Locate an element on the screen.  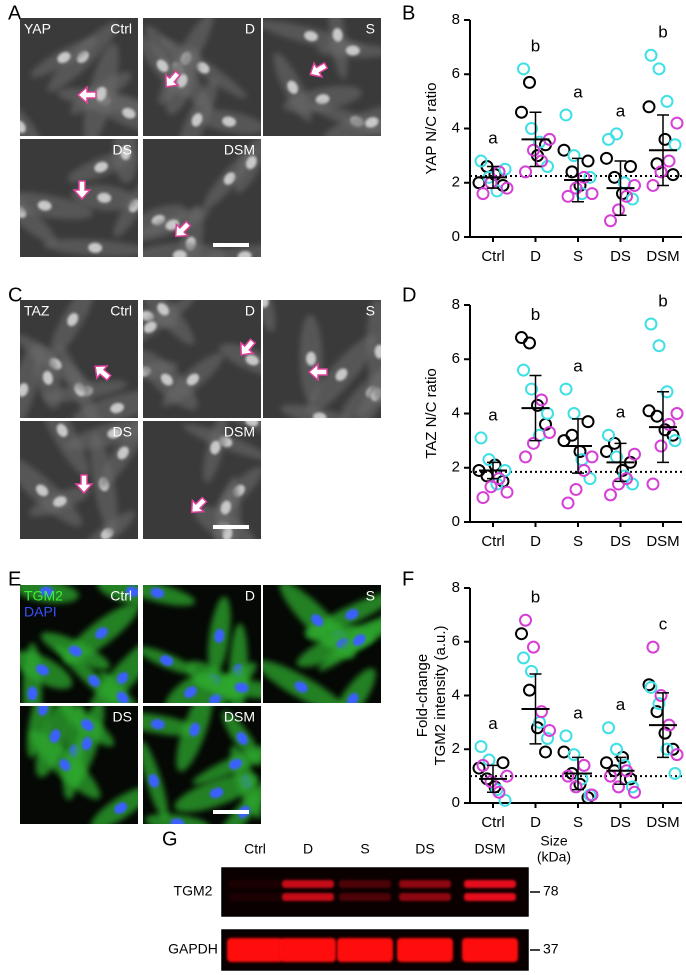
panel-label: D is located at coordinates (409, 295).